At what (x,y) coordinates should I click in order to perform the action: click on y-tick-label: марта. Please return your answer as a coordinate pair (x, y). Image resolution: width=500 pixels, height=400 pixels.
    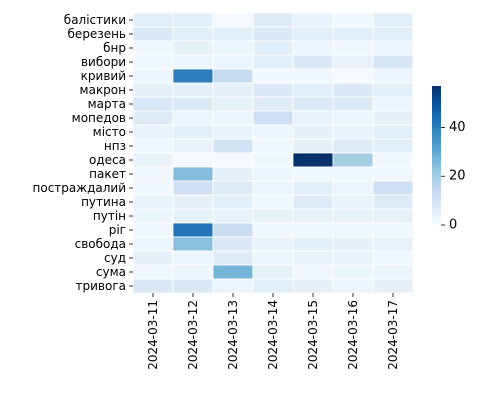
    Looking at the image, I should click on (107, 104).